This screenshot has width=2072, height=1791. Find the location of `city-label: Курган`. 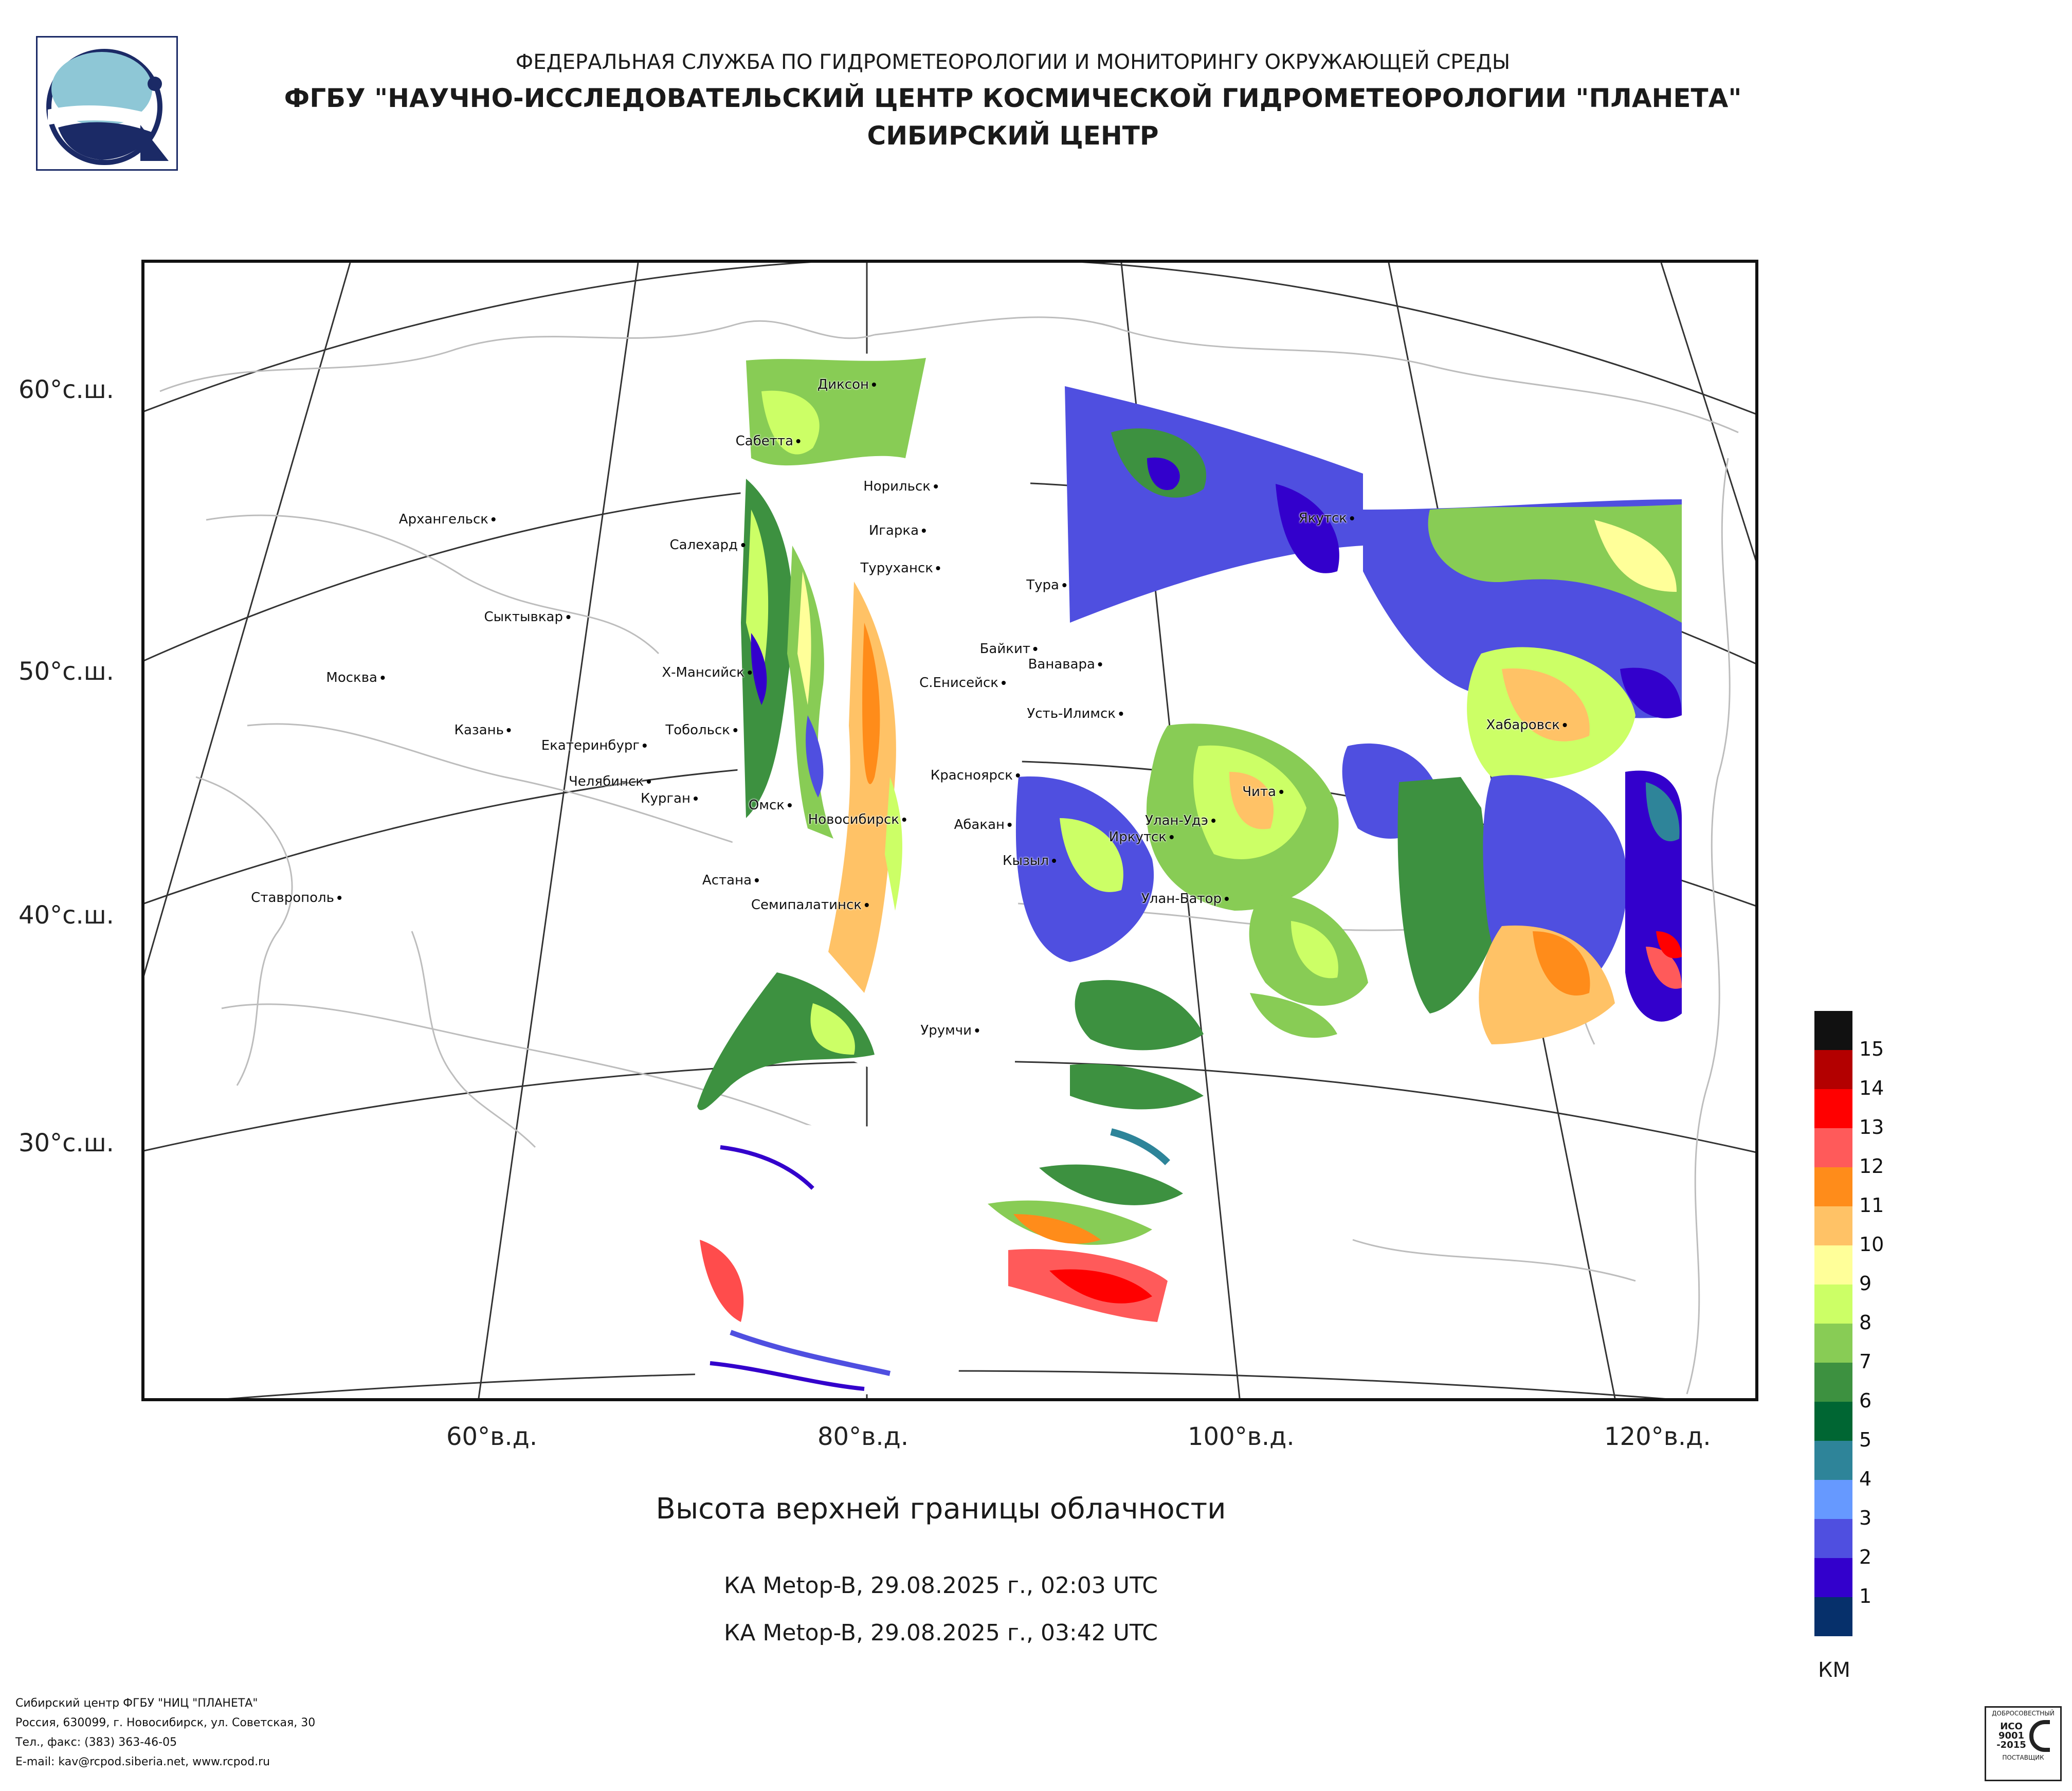

city-label: Курган is located at coordinates (669, 798).